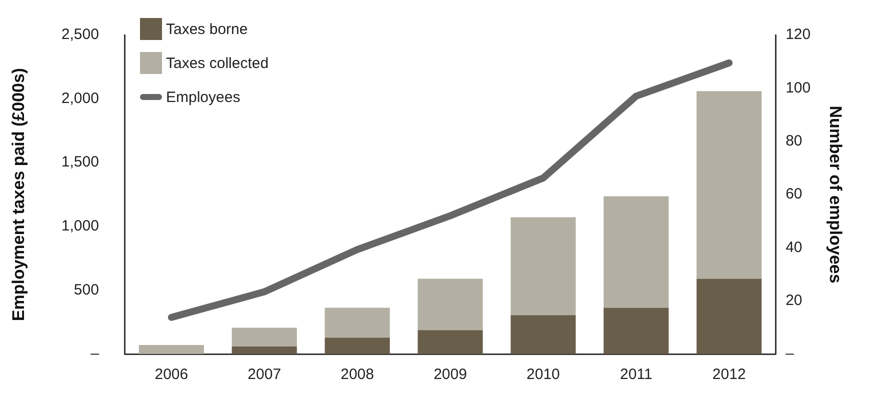 Image resolution: width=869 pixels, height=401 pixels. What do you see at coordinates (794, 300) in the screenshot?
I see `y2-tick-label: 20` at bounding box center [794, 300].